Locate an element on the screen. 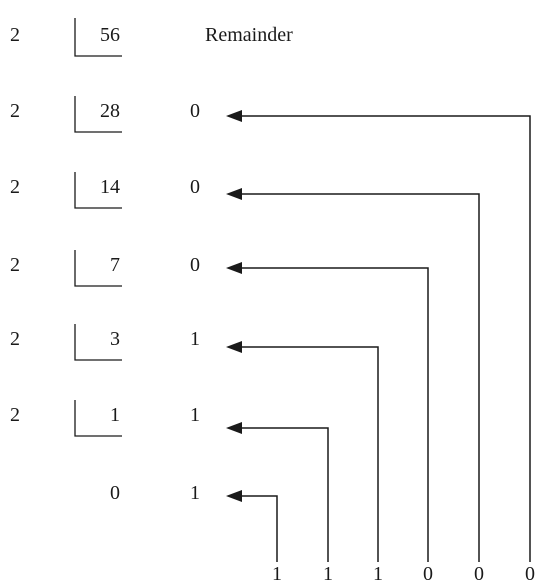 The height and width of the screenshot is (586, 540). division-row: 2 3 1 is located at coordinates (105, 342).